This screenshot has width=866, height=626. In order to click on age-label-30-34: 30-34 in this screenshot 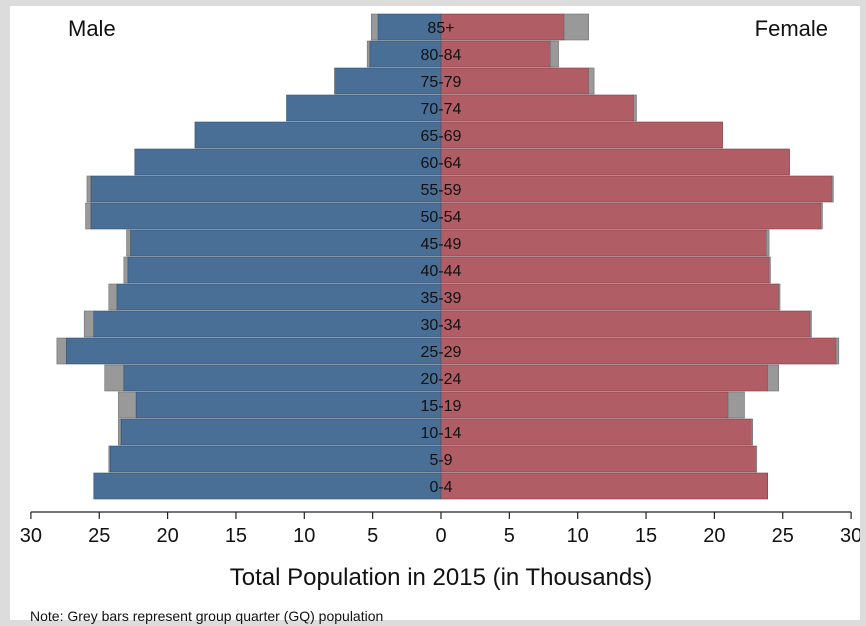, I will do `click(441, 325)`.